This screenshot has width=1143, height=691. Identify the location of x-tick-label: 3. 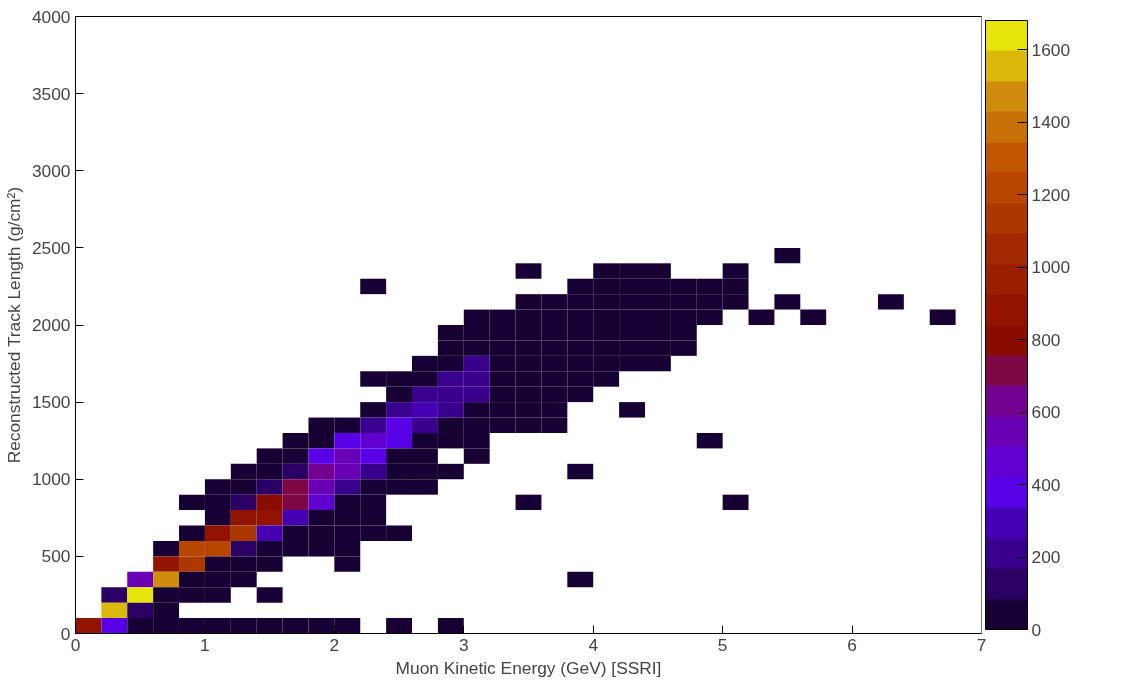
(463, 644).